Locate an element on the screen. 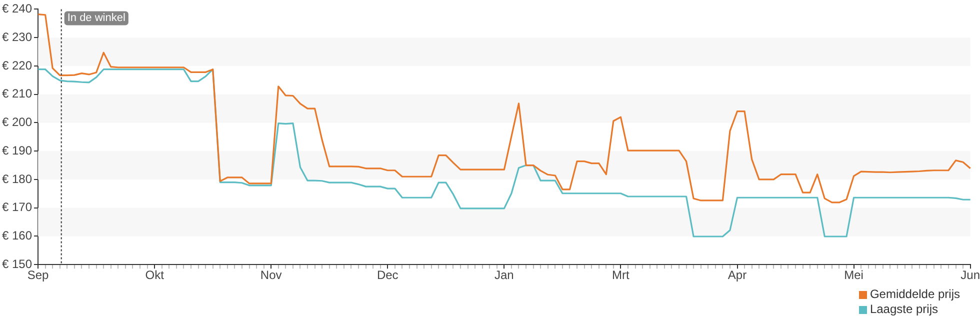  legend-label: Gemiddelde prijs is located at coordinates (915, 294).